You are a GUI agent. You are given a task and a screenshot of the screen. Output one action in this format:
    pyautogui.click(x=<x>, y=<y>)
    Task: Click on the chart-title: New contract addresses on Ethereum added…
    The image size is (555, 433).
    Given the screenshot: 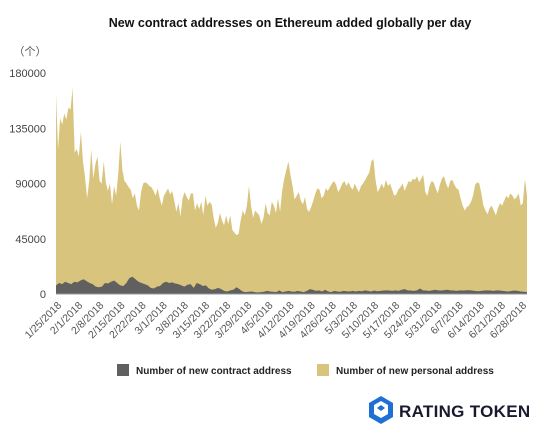 What is the action you would take?
    pyautogui.click(x=290, y=23)
    